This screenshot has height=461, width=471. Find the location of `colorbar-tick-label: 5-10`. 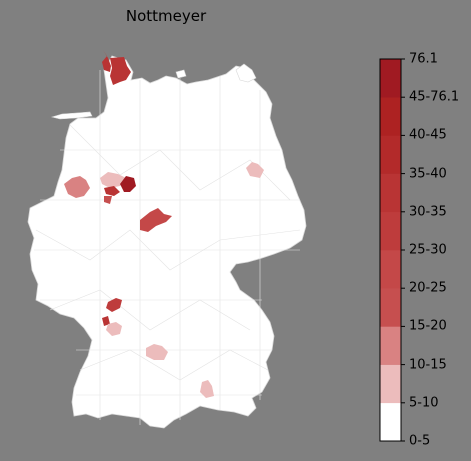

colorbar-tick-label: 5-10 is located at coordinates (424, 403).